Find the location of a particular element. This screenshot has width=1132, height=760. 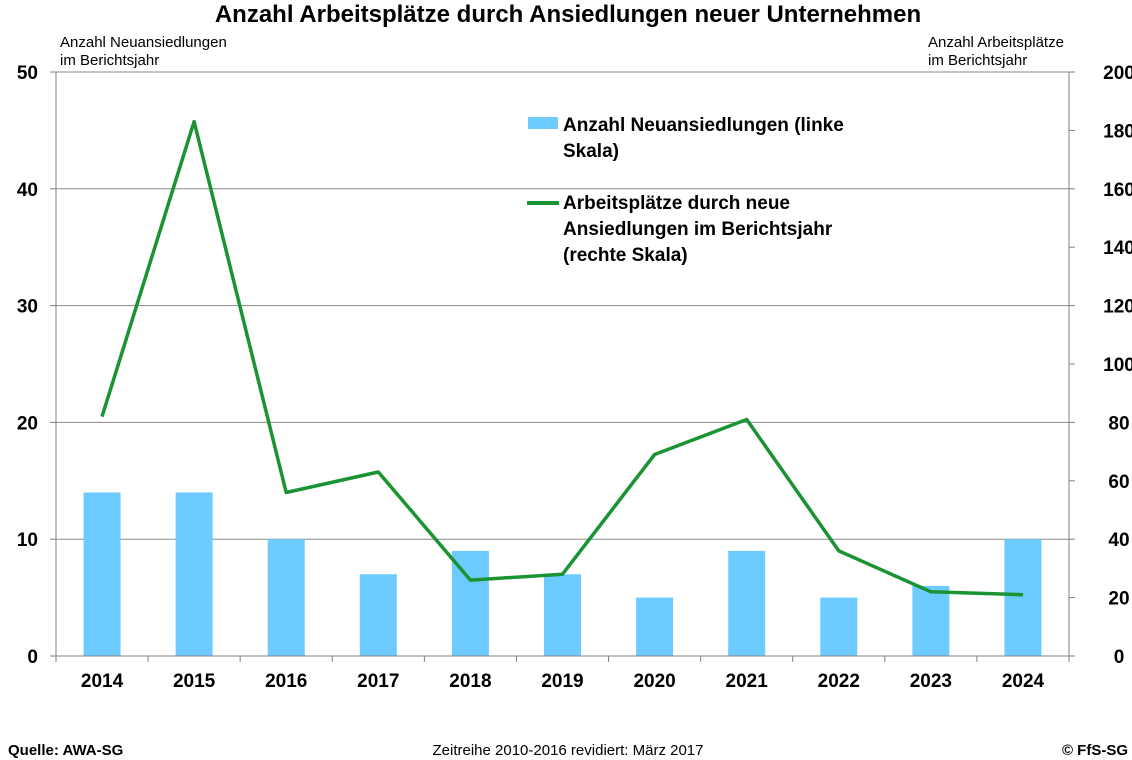

left-tick-label: 0 is located at coordinates (32, 657).